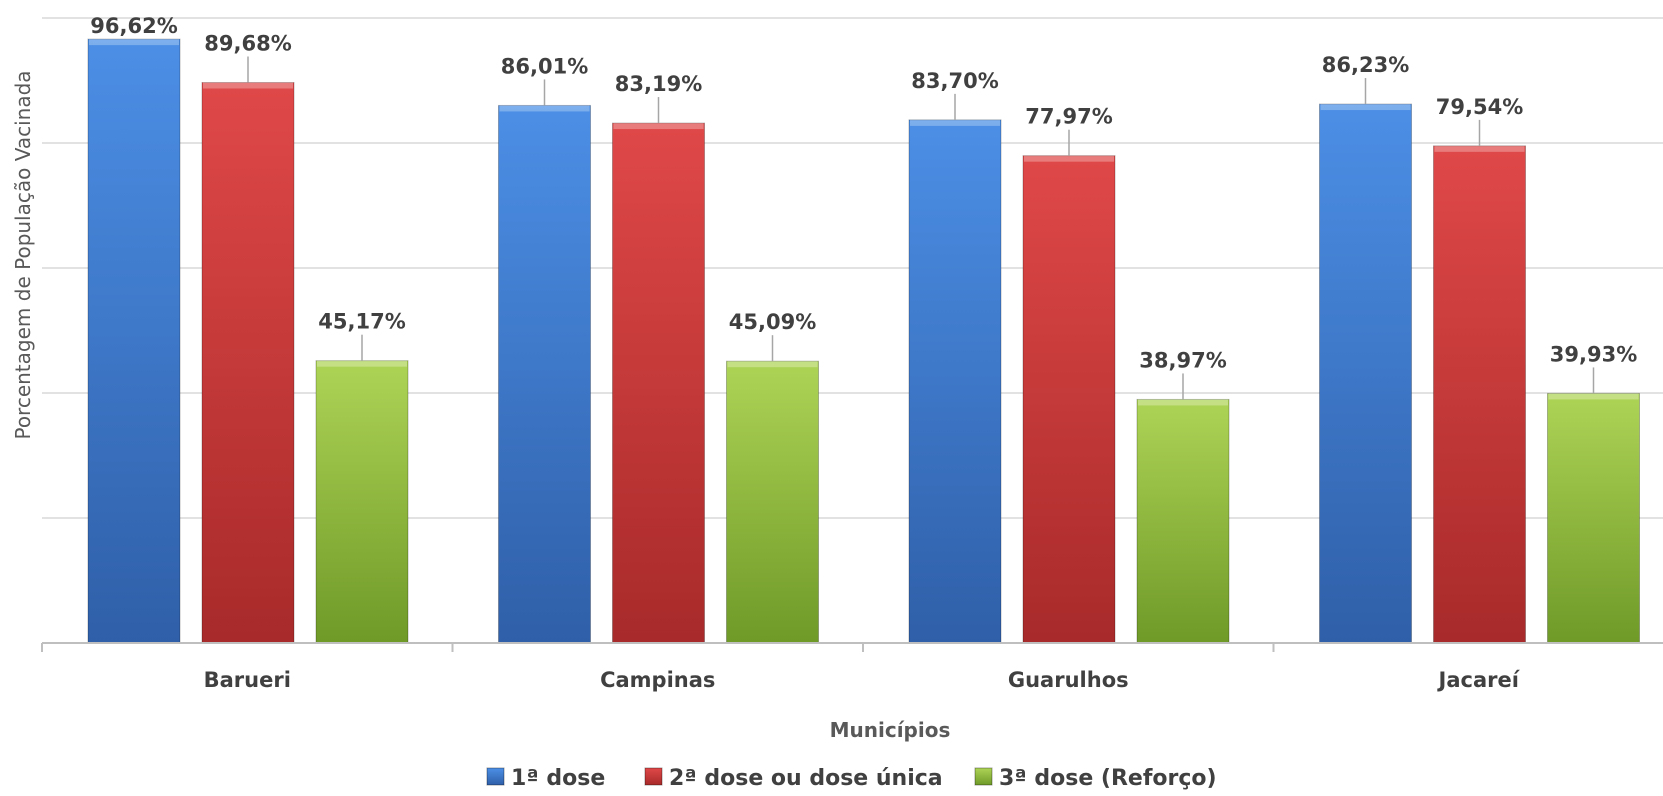 The height and width of the screenshot is (796, 1663). Describe the element at coordinates (657, 680) in the screenshot. I see `category-label: Campinas` at that location.